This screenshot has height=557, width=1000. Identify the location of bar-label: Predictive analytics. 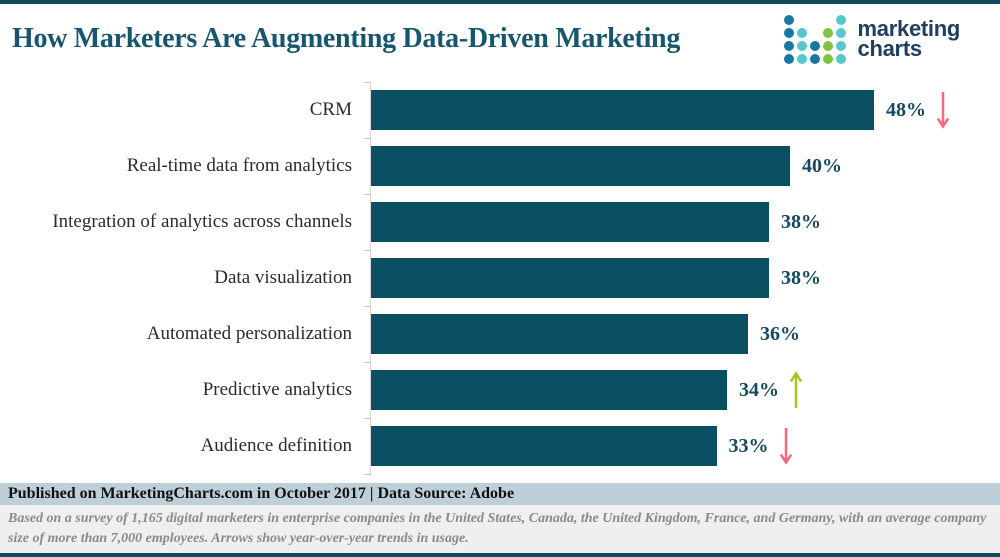
(277, 389).